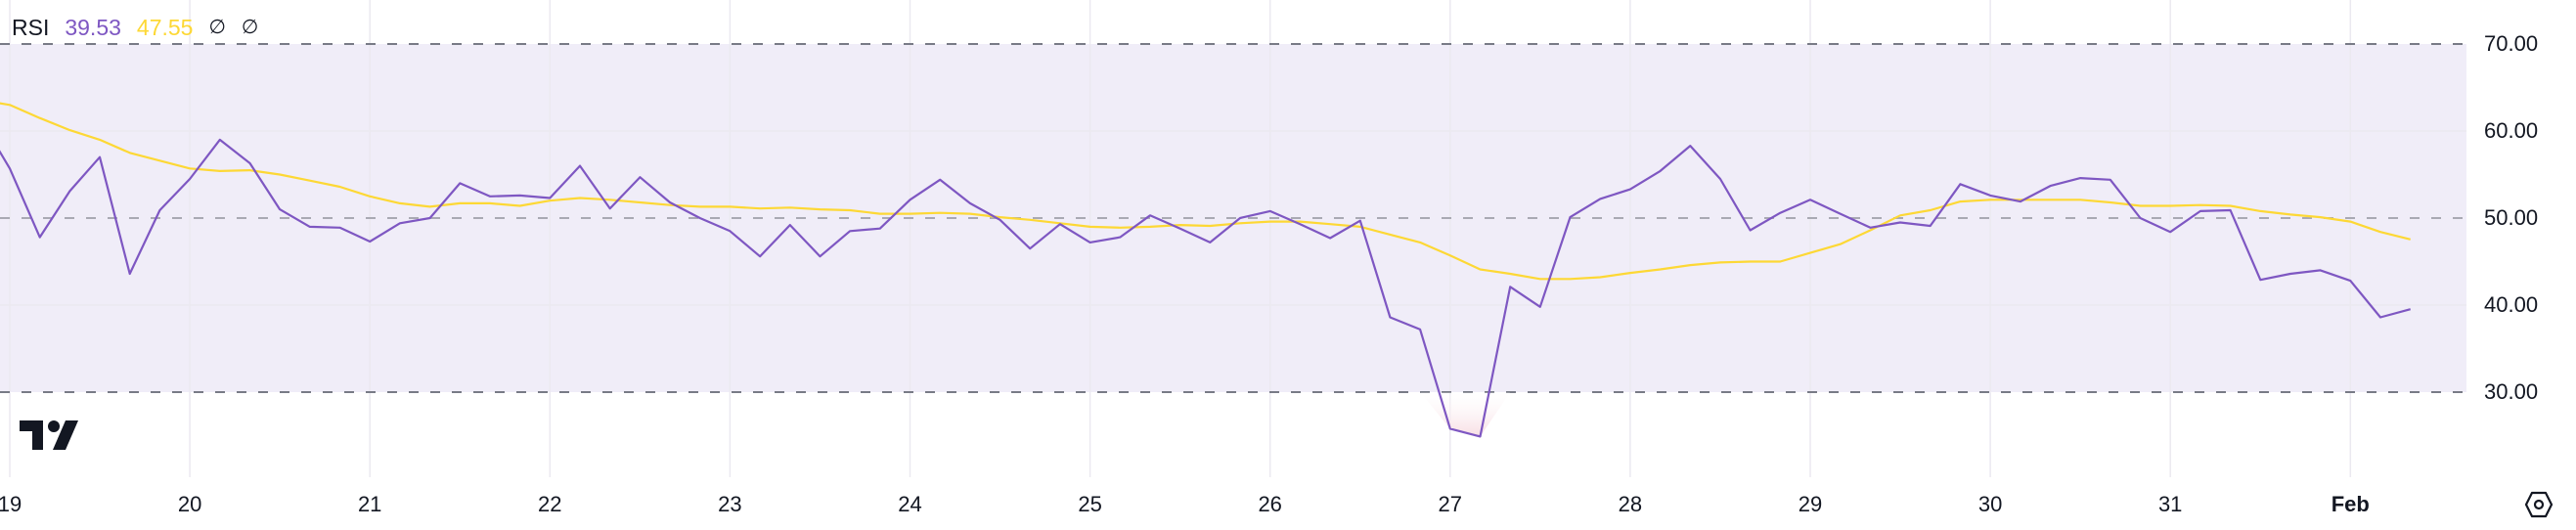 The image size is (2576, 530). I want to click on oversold-fill-area, so click(1205, 414).